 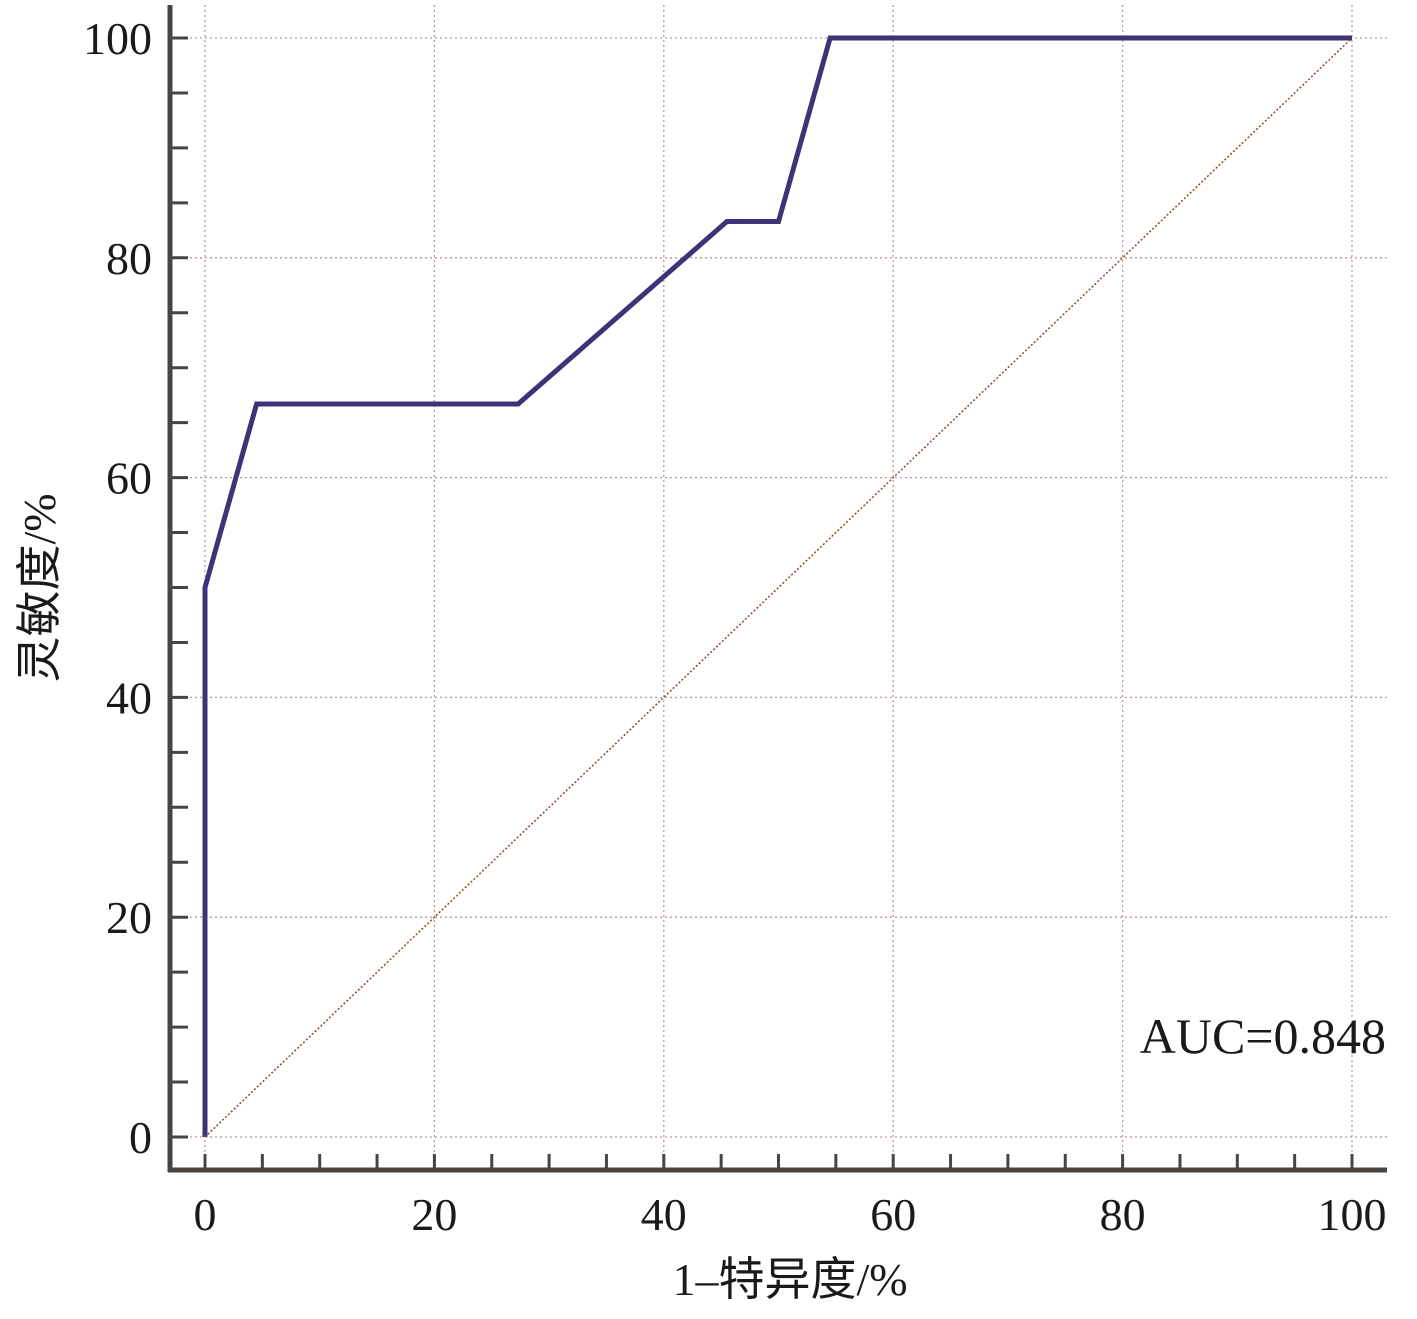 What do you see at coordinates (1352, 1214) in the screenshot?
I see `x-tick-label: 100` at bounding box center [1352, 1214].